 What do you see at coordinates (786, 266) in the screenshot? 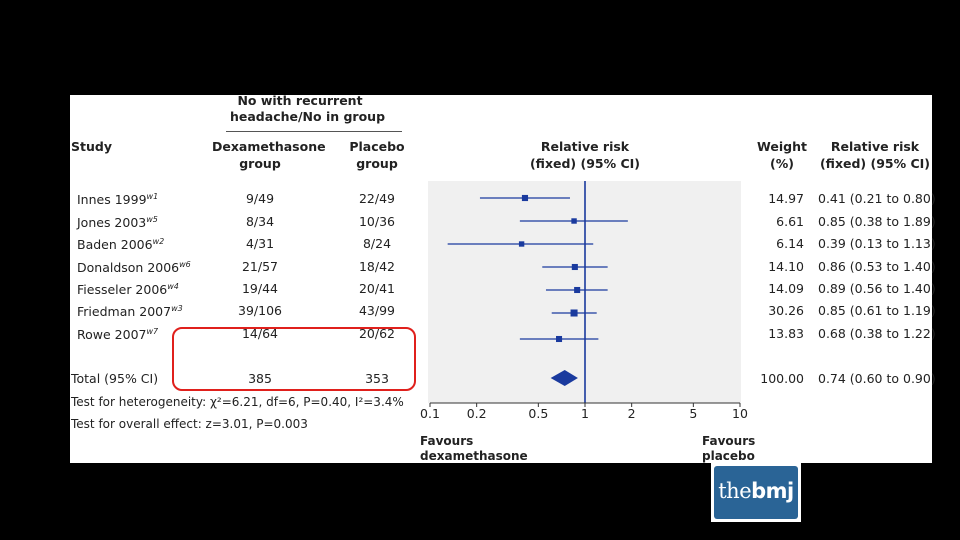
I see `weight-value: 14.10` at bounding box center [786, 266].